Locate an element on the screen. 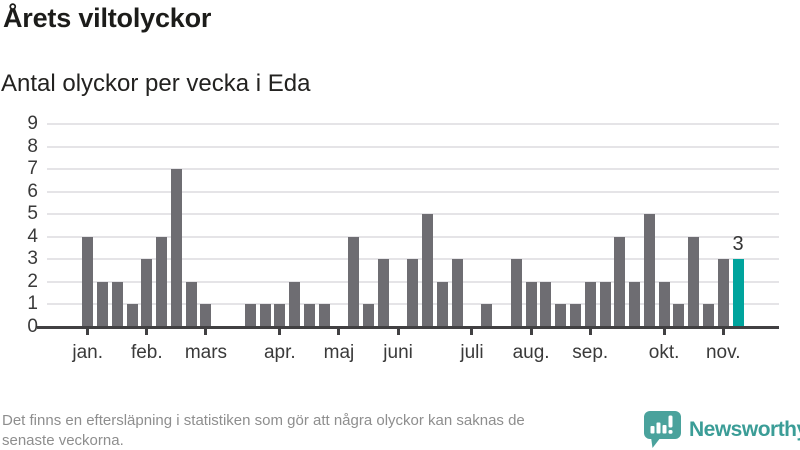 The height and width of the screenshot is (450, 800). newsworthy-logo: Newsworthy is located at coordinates (722, 429).